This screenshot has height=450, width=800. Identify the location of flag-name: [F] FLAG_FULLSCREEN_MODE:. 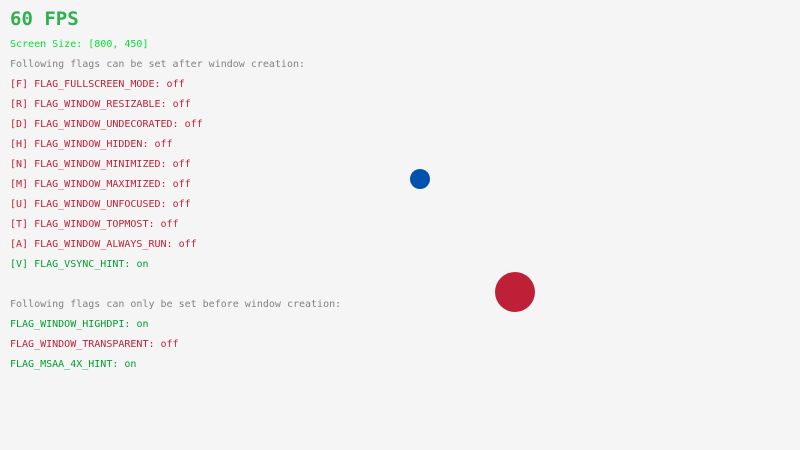
(88, 84).